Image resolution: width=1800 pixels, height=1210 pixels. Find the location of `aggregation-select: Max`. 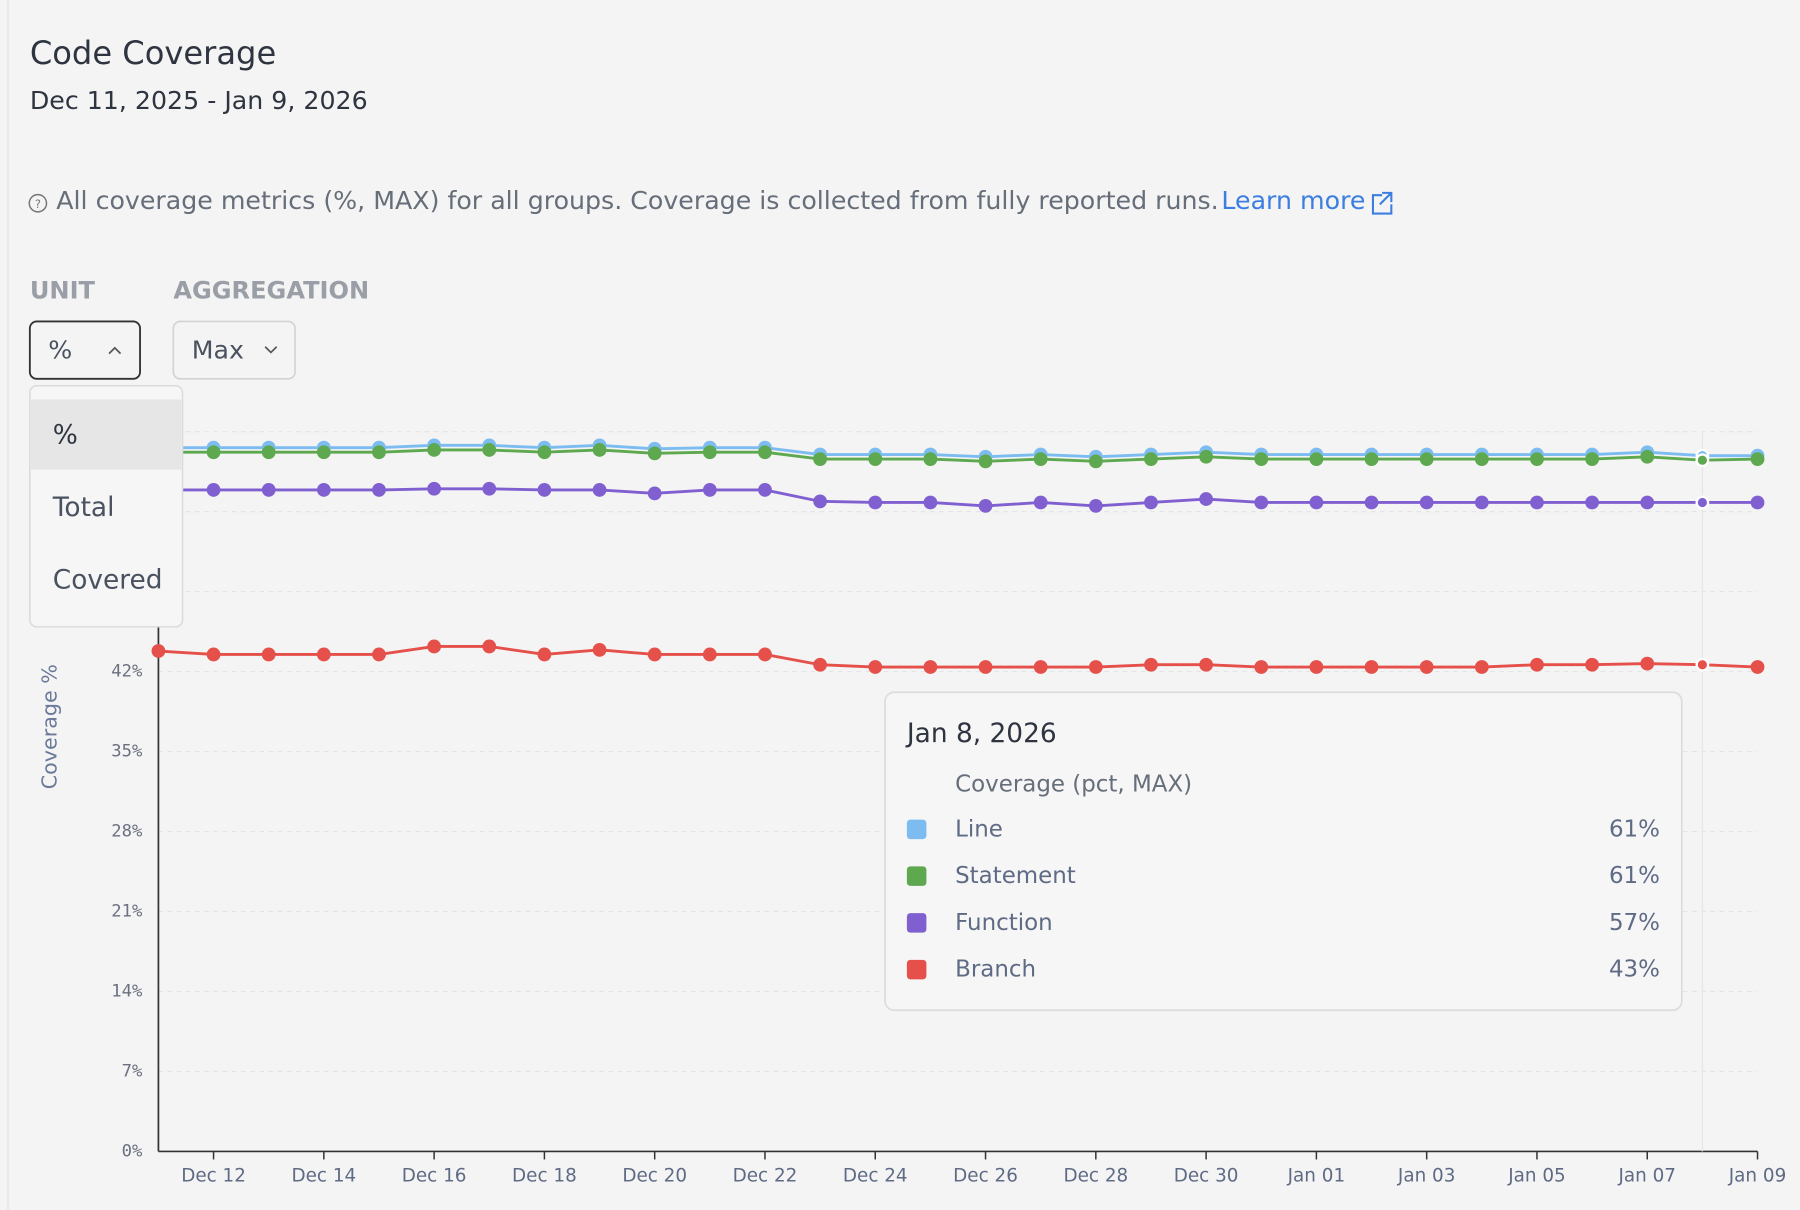

aggregation-select: Max is located at coordinates (234, 350).